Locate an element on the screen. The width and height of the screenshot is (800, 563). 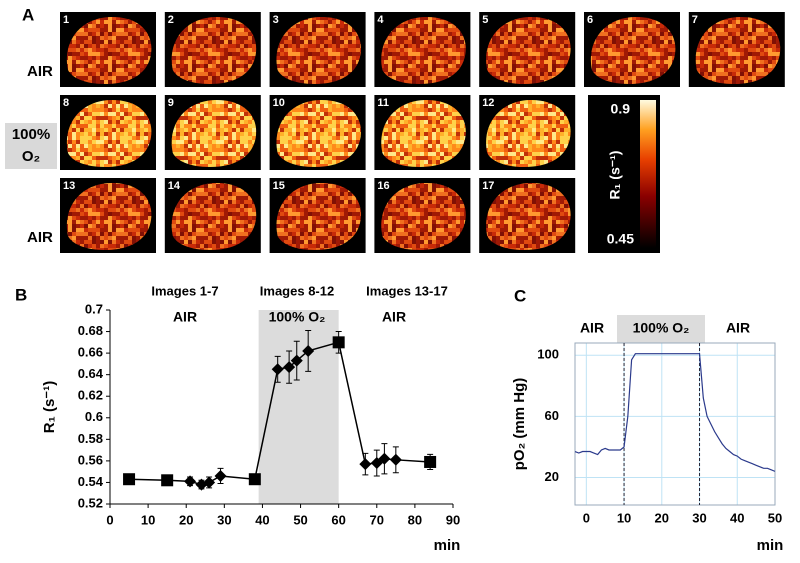
y-axis-title: R₁ (s⁻¹) is located at coordinates (49, 407).